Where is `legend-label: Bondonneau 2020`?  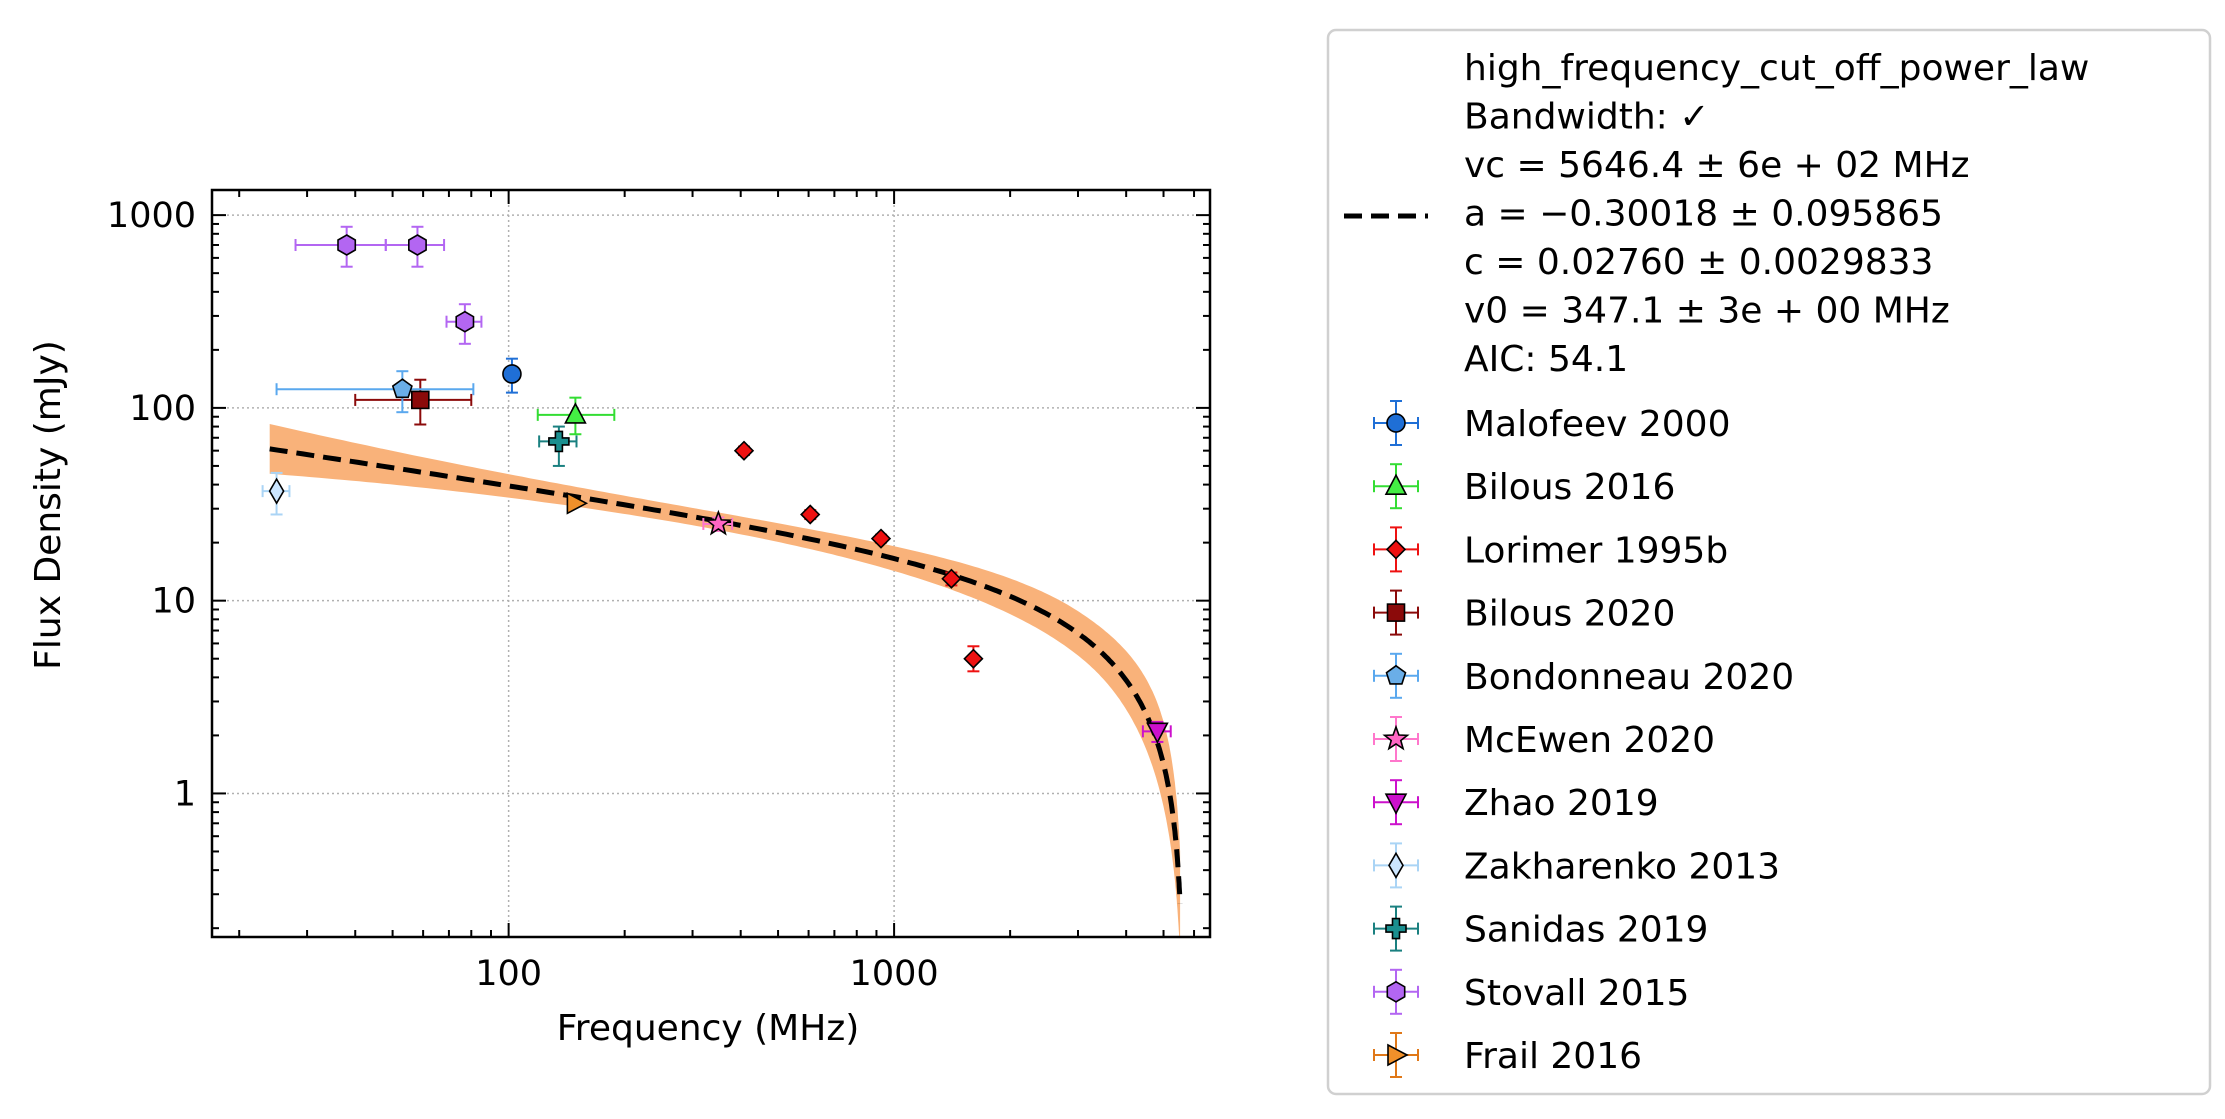 legend-label: Bondonneau 2020 is located at coordinates (1629, 677).